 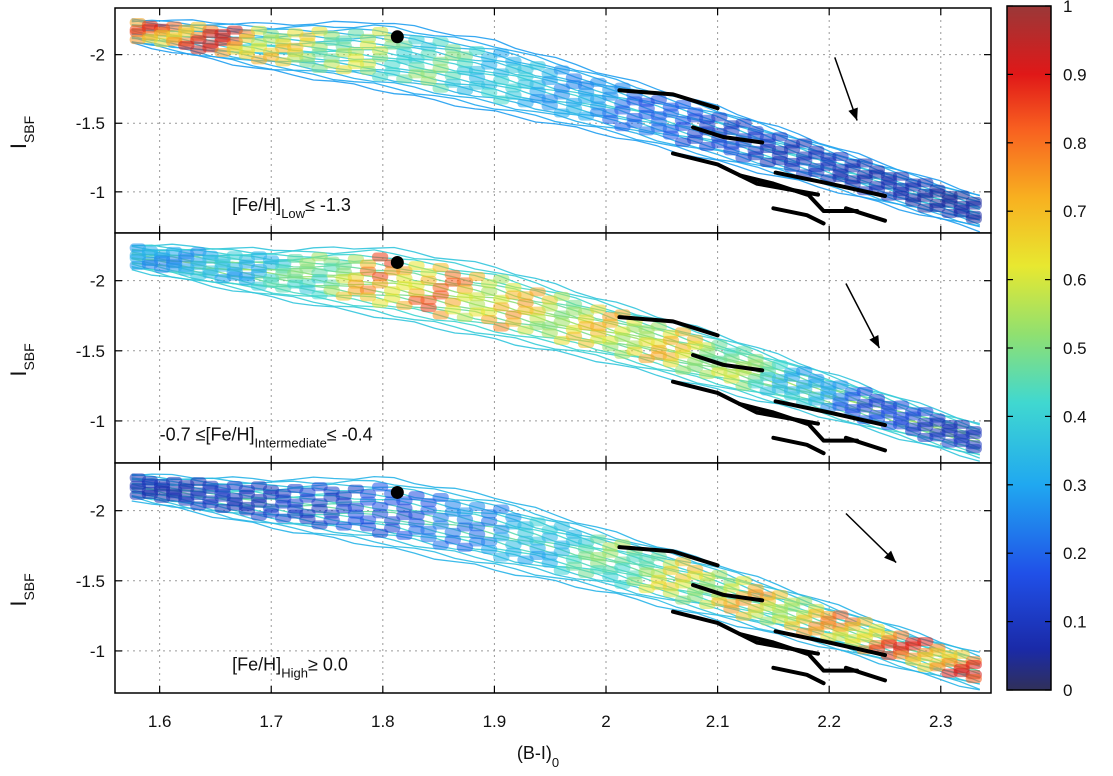 What do you see at coordinates (383, 721) in the screenshot?
I see `x-tick-label: 1.8` at bounding box center [383, 721].